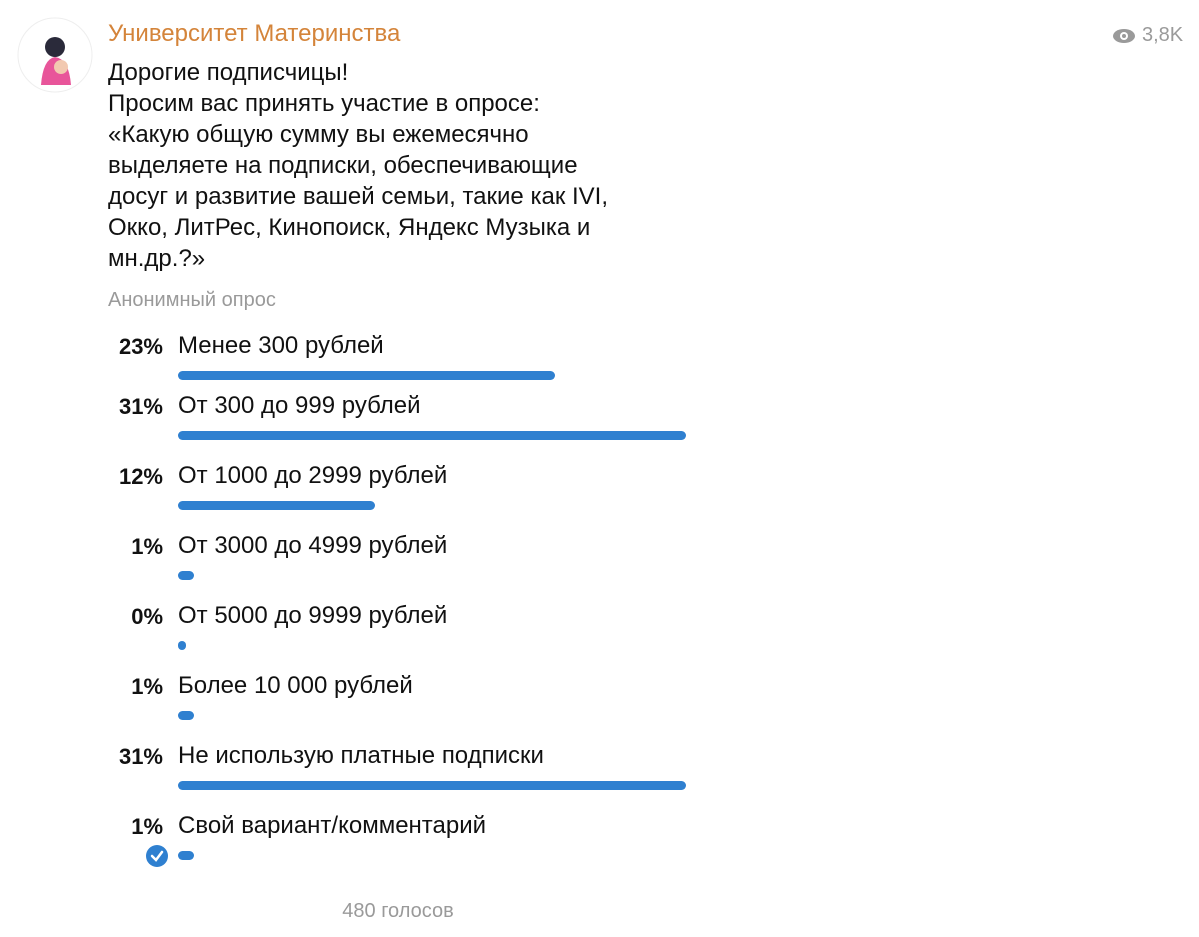  I want to click on views: 3,8K, so click(1147, 35).